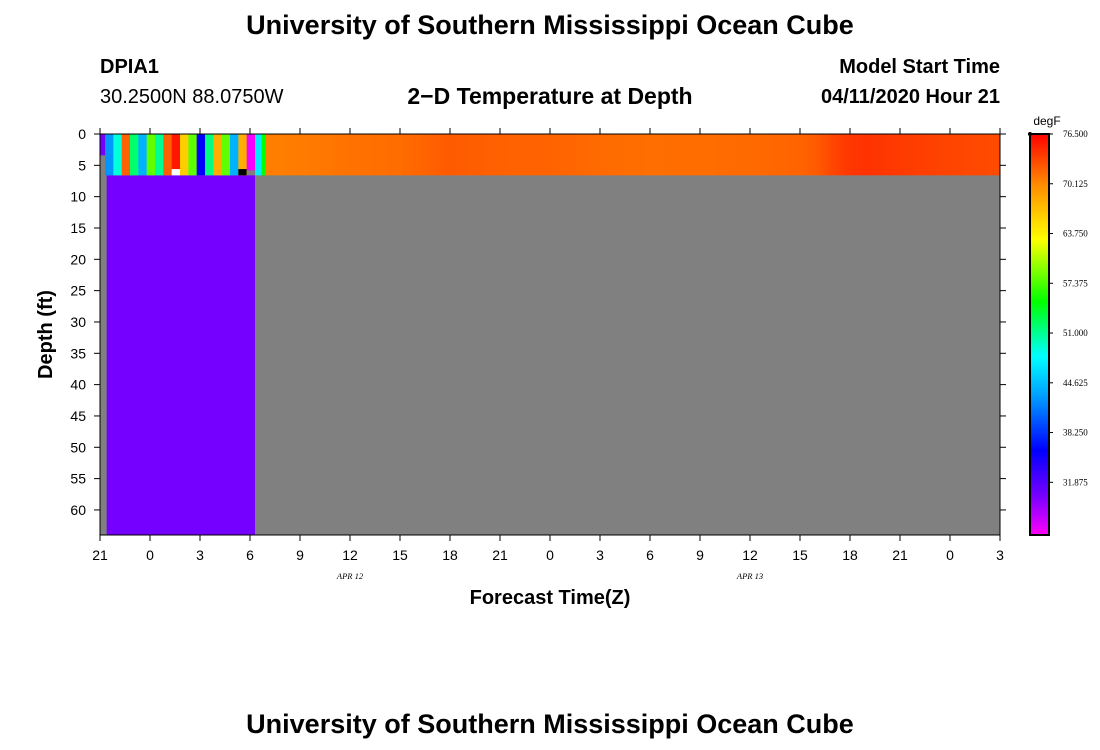 The image size is (1100, 750). I want to click on y-tick-label: 45, so click(78, 416).